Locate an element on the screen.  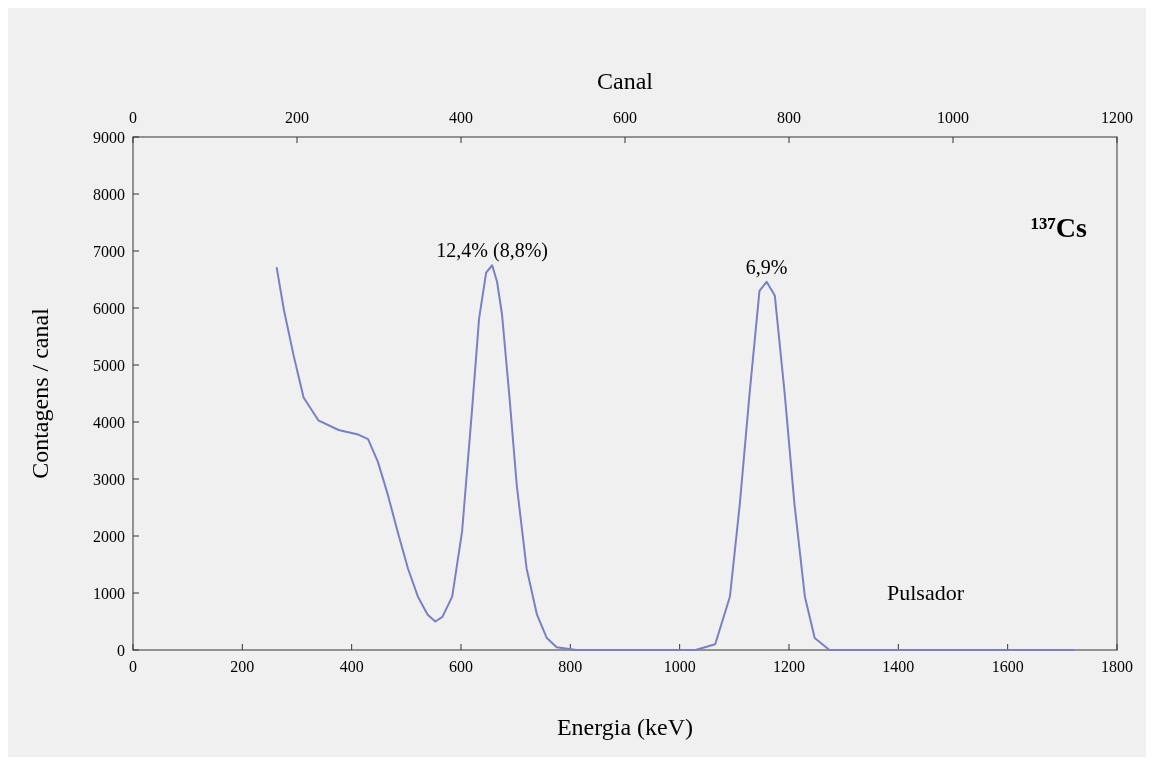
y-tick-label: 0 is located at coordinates (121, 650).